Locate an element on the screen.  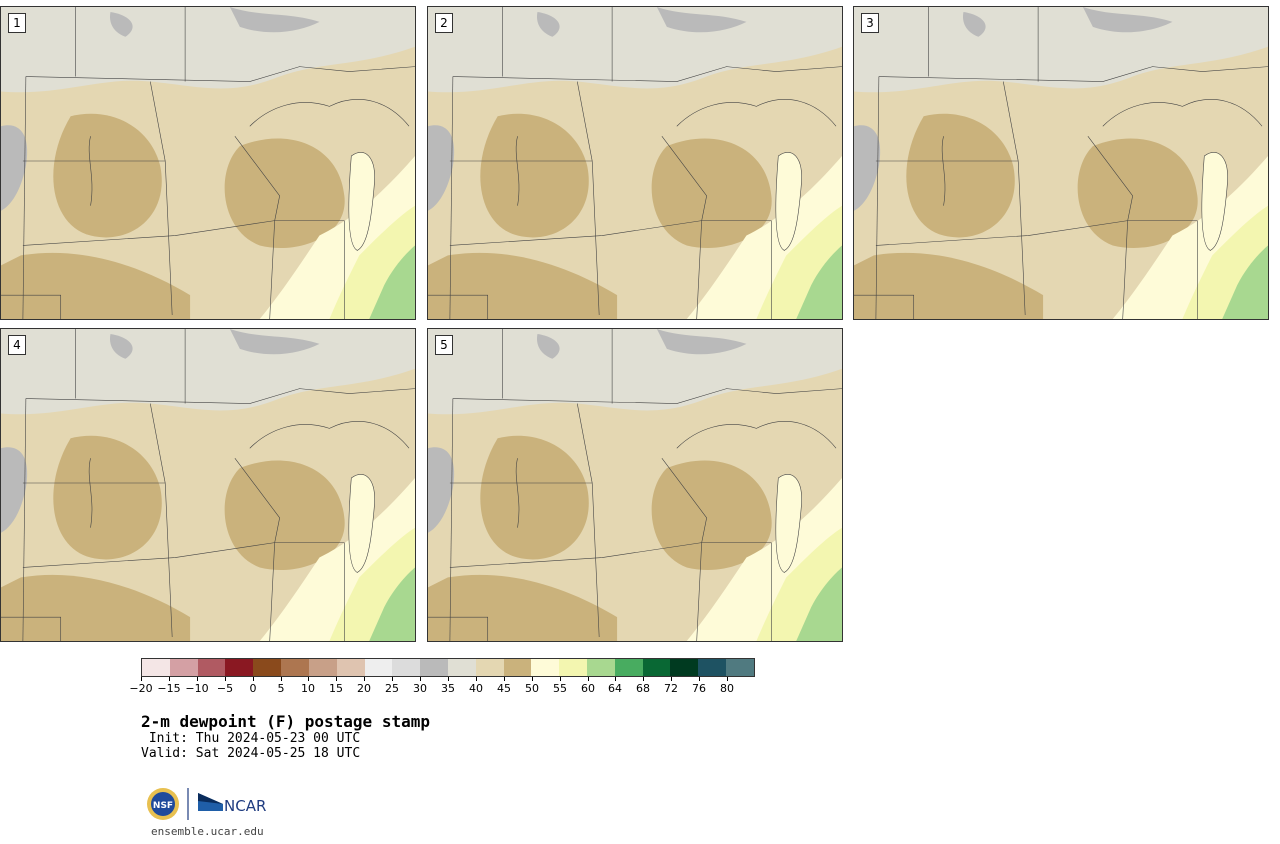
colorbar-tick-label: 15 is located at coordinates (336, 688).